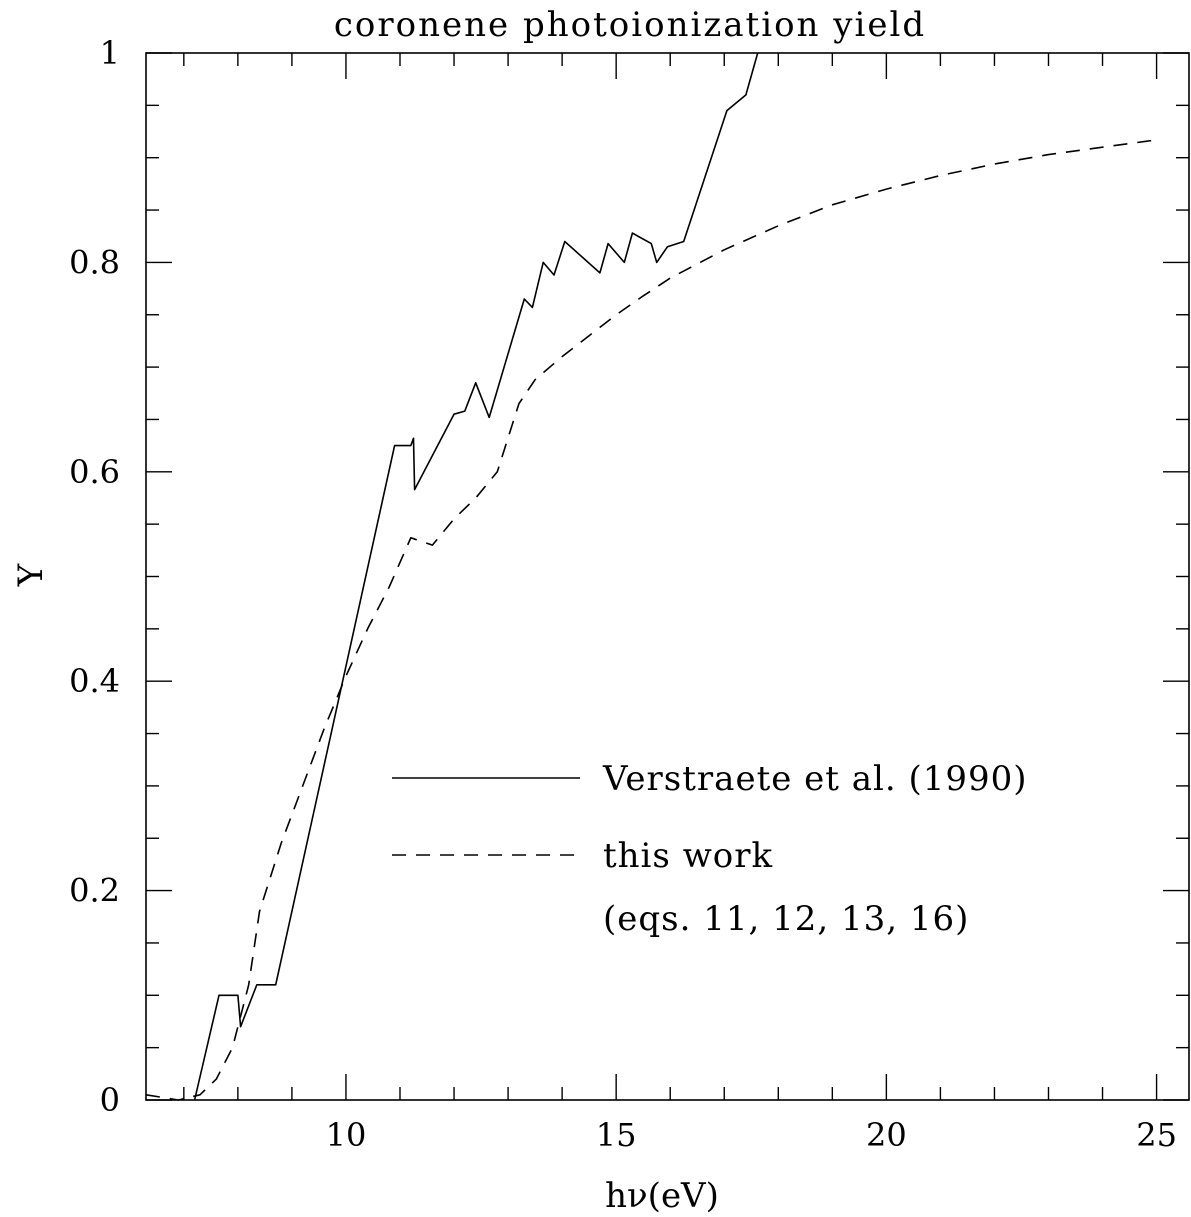 Image resolution: width=1191 pixels, height=1217 pixels. I want to click on y-axis-label: Y, so click(31, 575).